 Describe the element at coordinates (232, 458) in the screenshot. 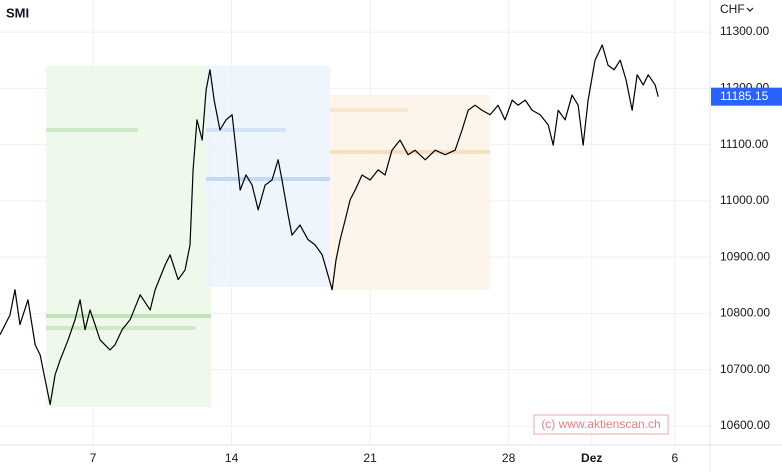

I see `x-tick-label: 14` at that location.